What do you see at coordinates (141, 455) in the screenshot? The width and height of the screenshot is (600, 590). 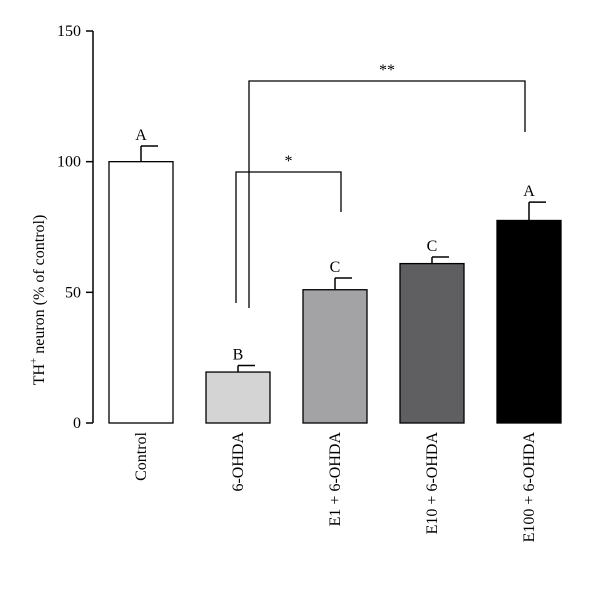 I see `x-tick-label-0: Control` at bounding box center [141, 455].